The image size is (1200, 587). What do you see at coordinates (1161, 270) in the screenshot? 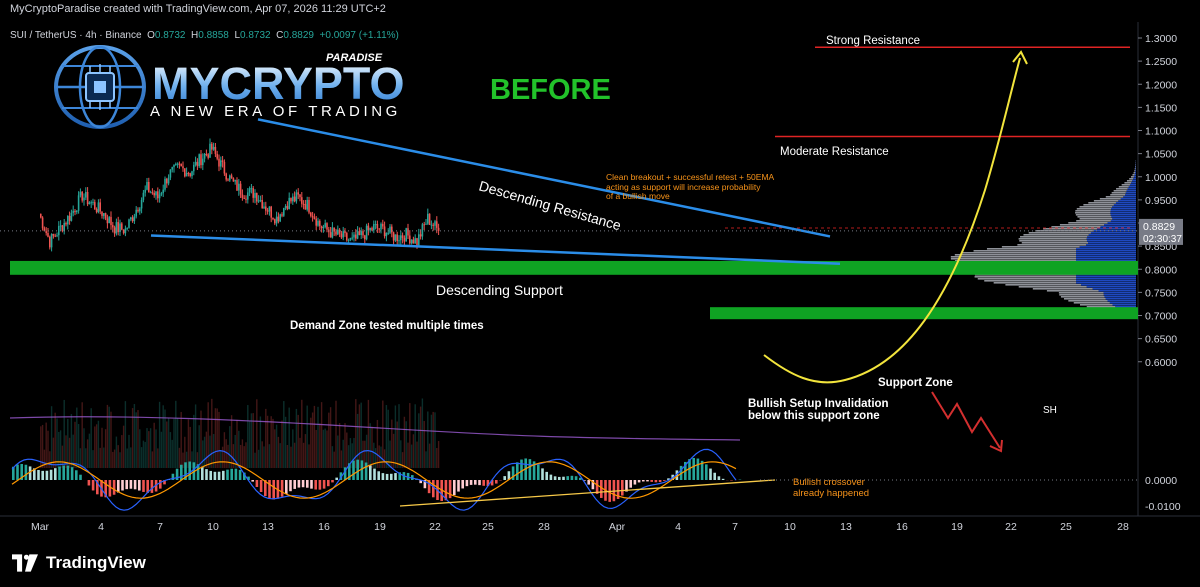
I see `price-tick-label: 0.8000` at bounding box center [1161, 270].